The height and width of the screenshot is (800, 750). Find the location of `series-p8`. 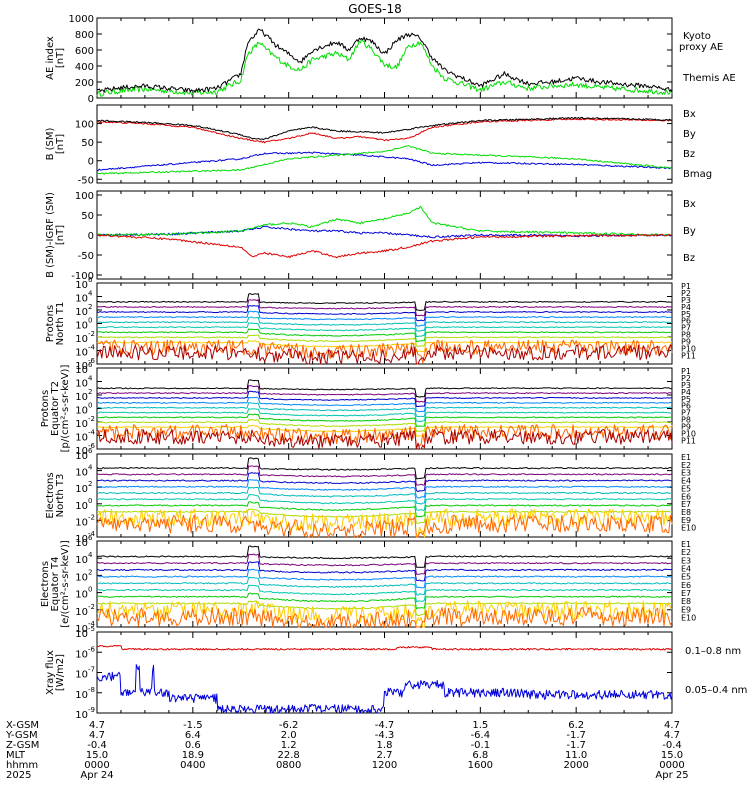

series-p8 is located at coordinates (384, 425).